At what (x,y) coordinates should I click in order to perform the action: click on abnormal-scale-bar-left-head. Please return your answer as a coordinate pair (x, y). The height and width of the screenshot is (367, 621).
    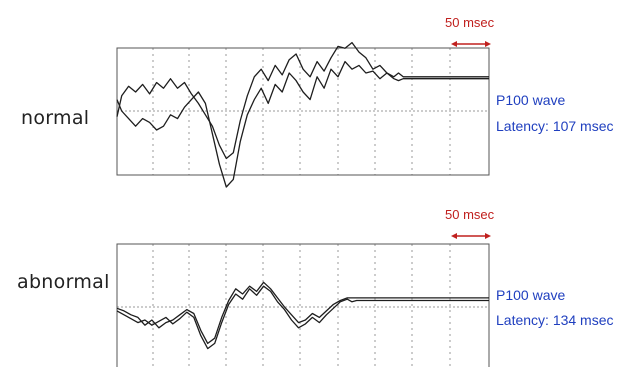
    Looking at the image, I should click on (454, 236).